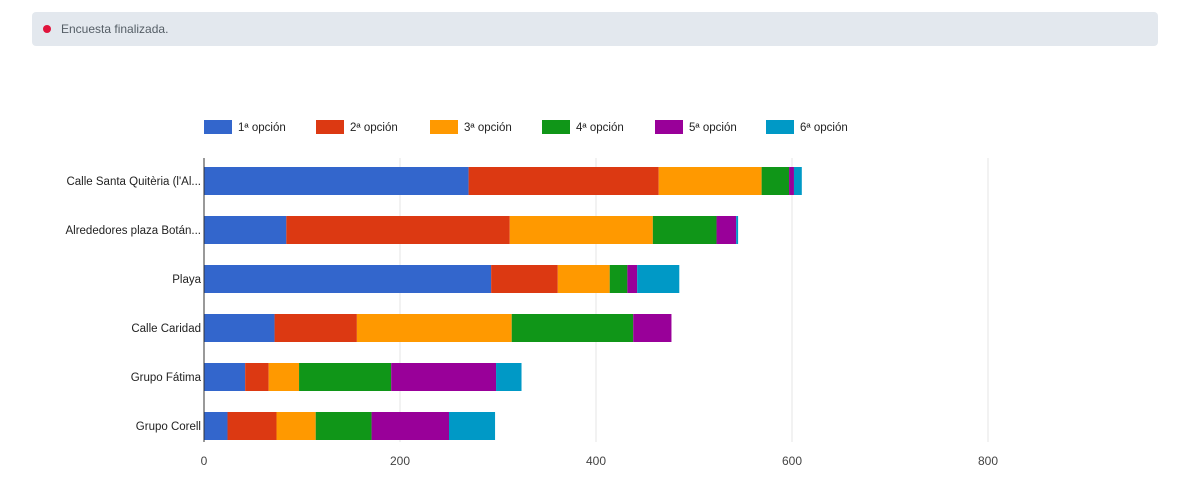 This screenshot has width=1194, height=491. Describe the element at coordinates (166, 378) in the screenshot. I see `y-category-label: Grupo Fátima` at that location.